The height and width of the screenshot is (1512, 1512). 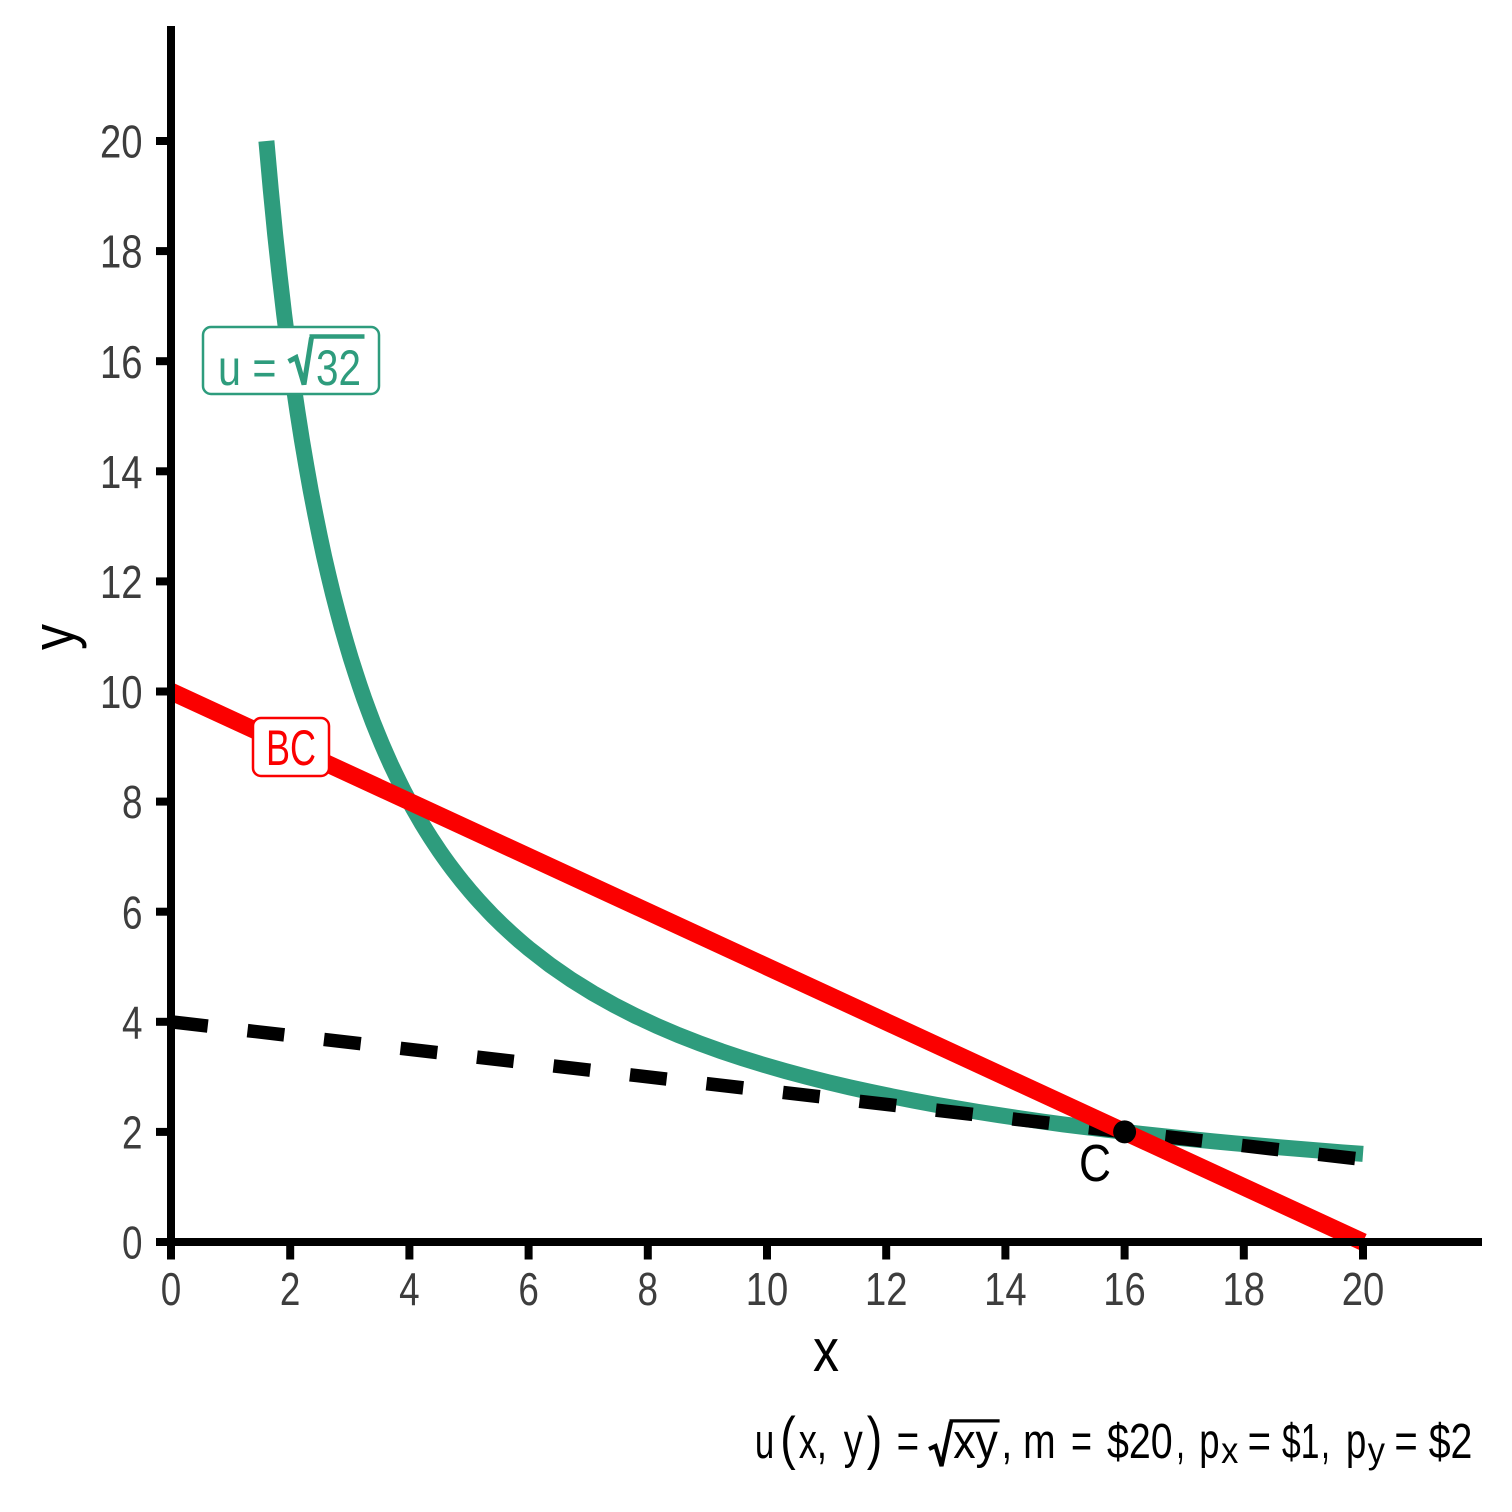 I want to click on svg-text: u =, so click(x=253, y=368).